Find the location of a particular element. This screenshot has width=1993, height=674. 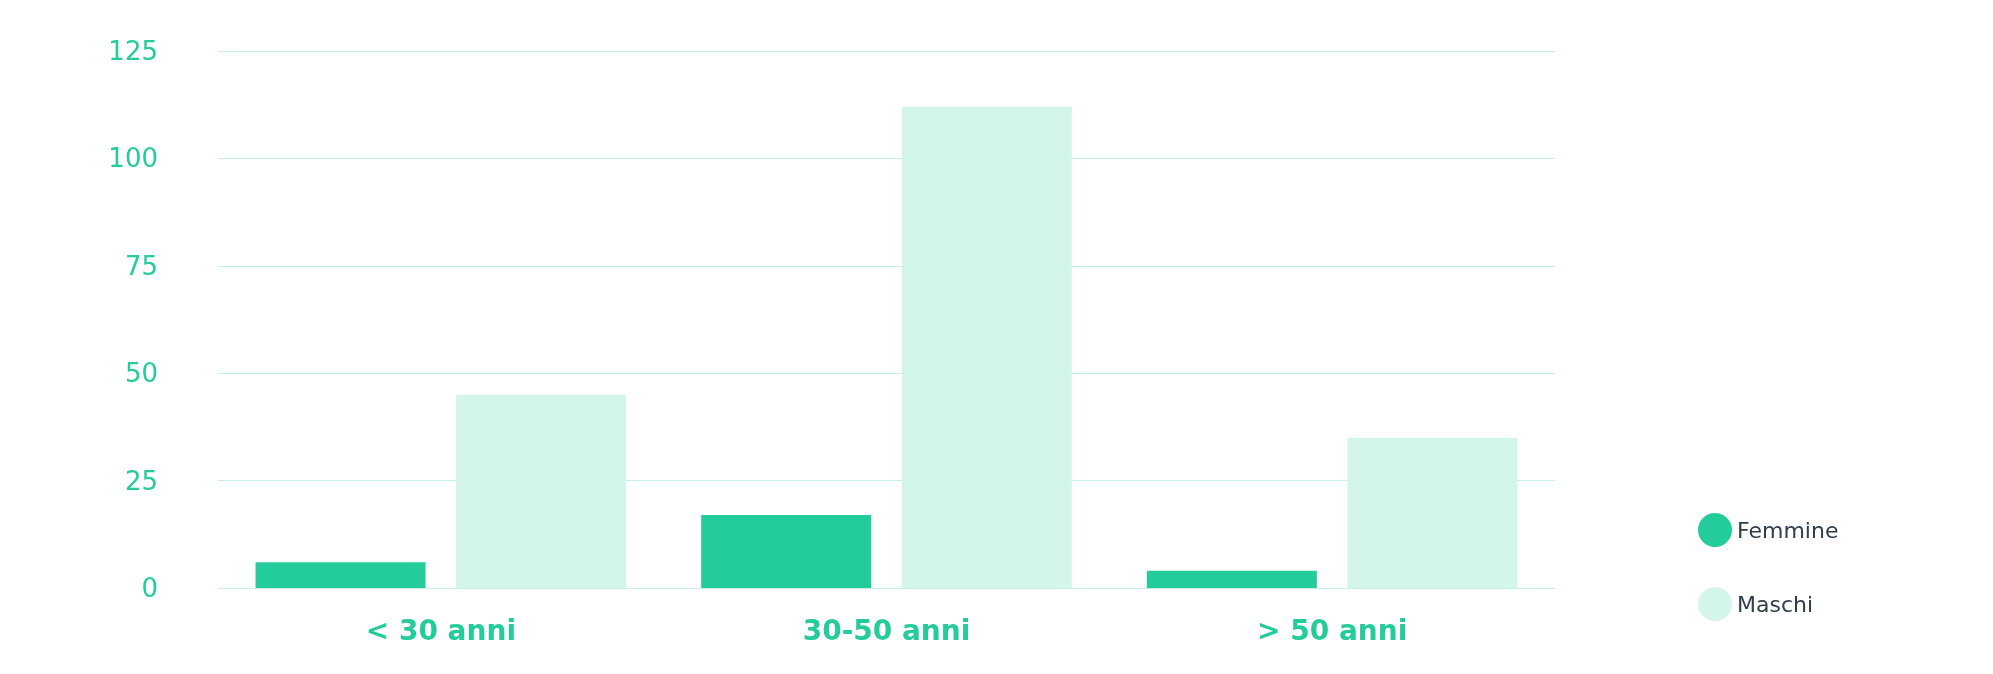

x-tick-label: > 50 anni is located at coordinates (1332, 630).